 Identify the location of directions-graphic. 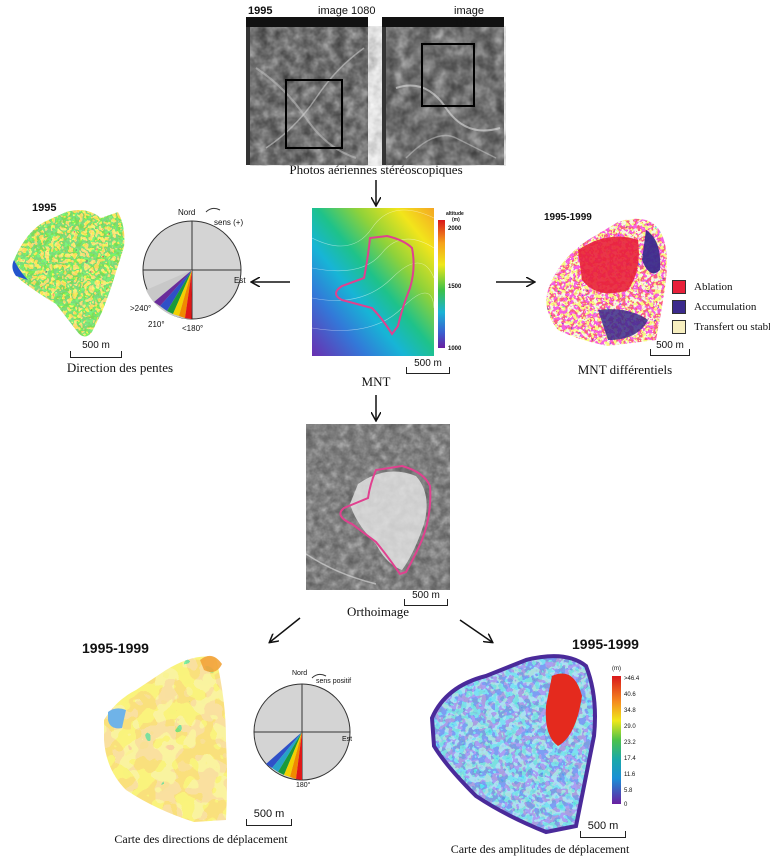
(227, 738).